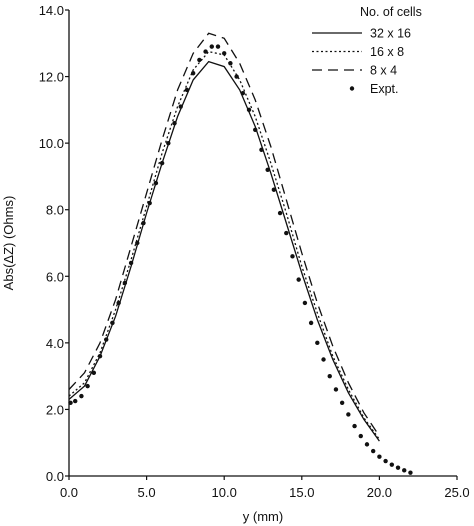  What do you see at coordinates (51, 10) in the screenshot?
I see `y-tick-label: 14.0` at bounding box center [51, 10].